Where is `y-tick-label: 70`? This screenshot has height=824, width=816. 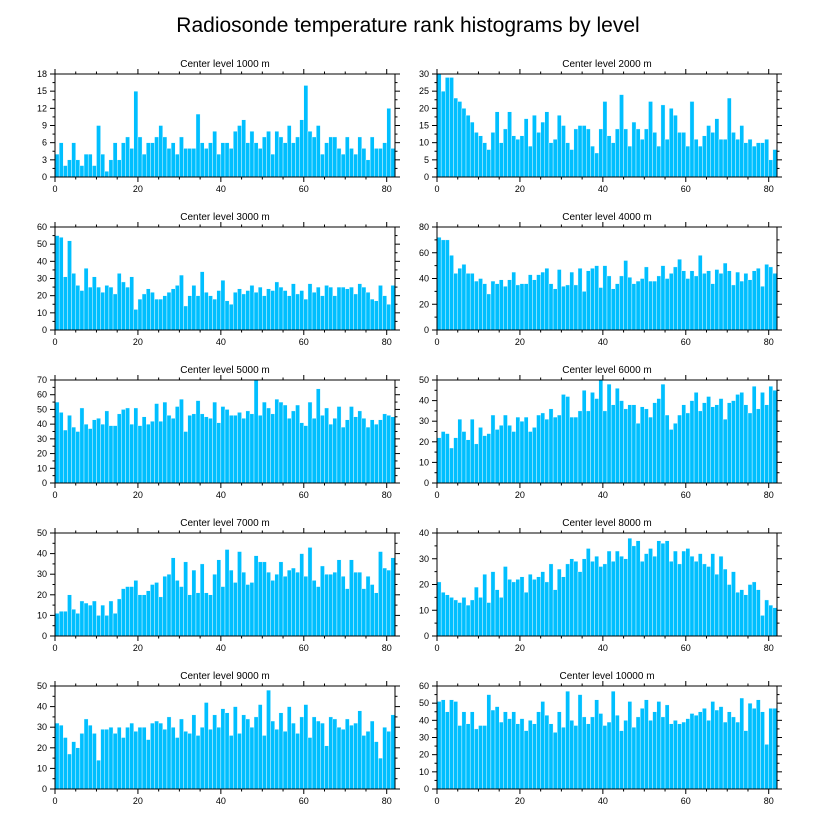
y-tick-label: 70 is located at coordinates (42, 380).